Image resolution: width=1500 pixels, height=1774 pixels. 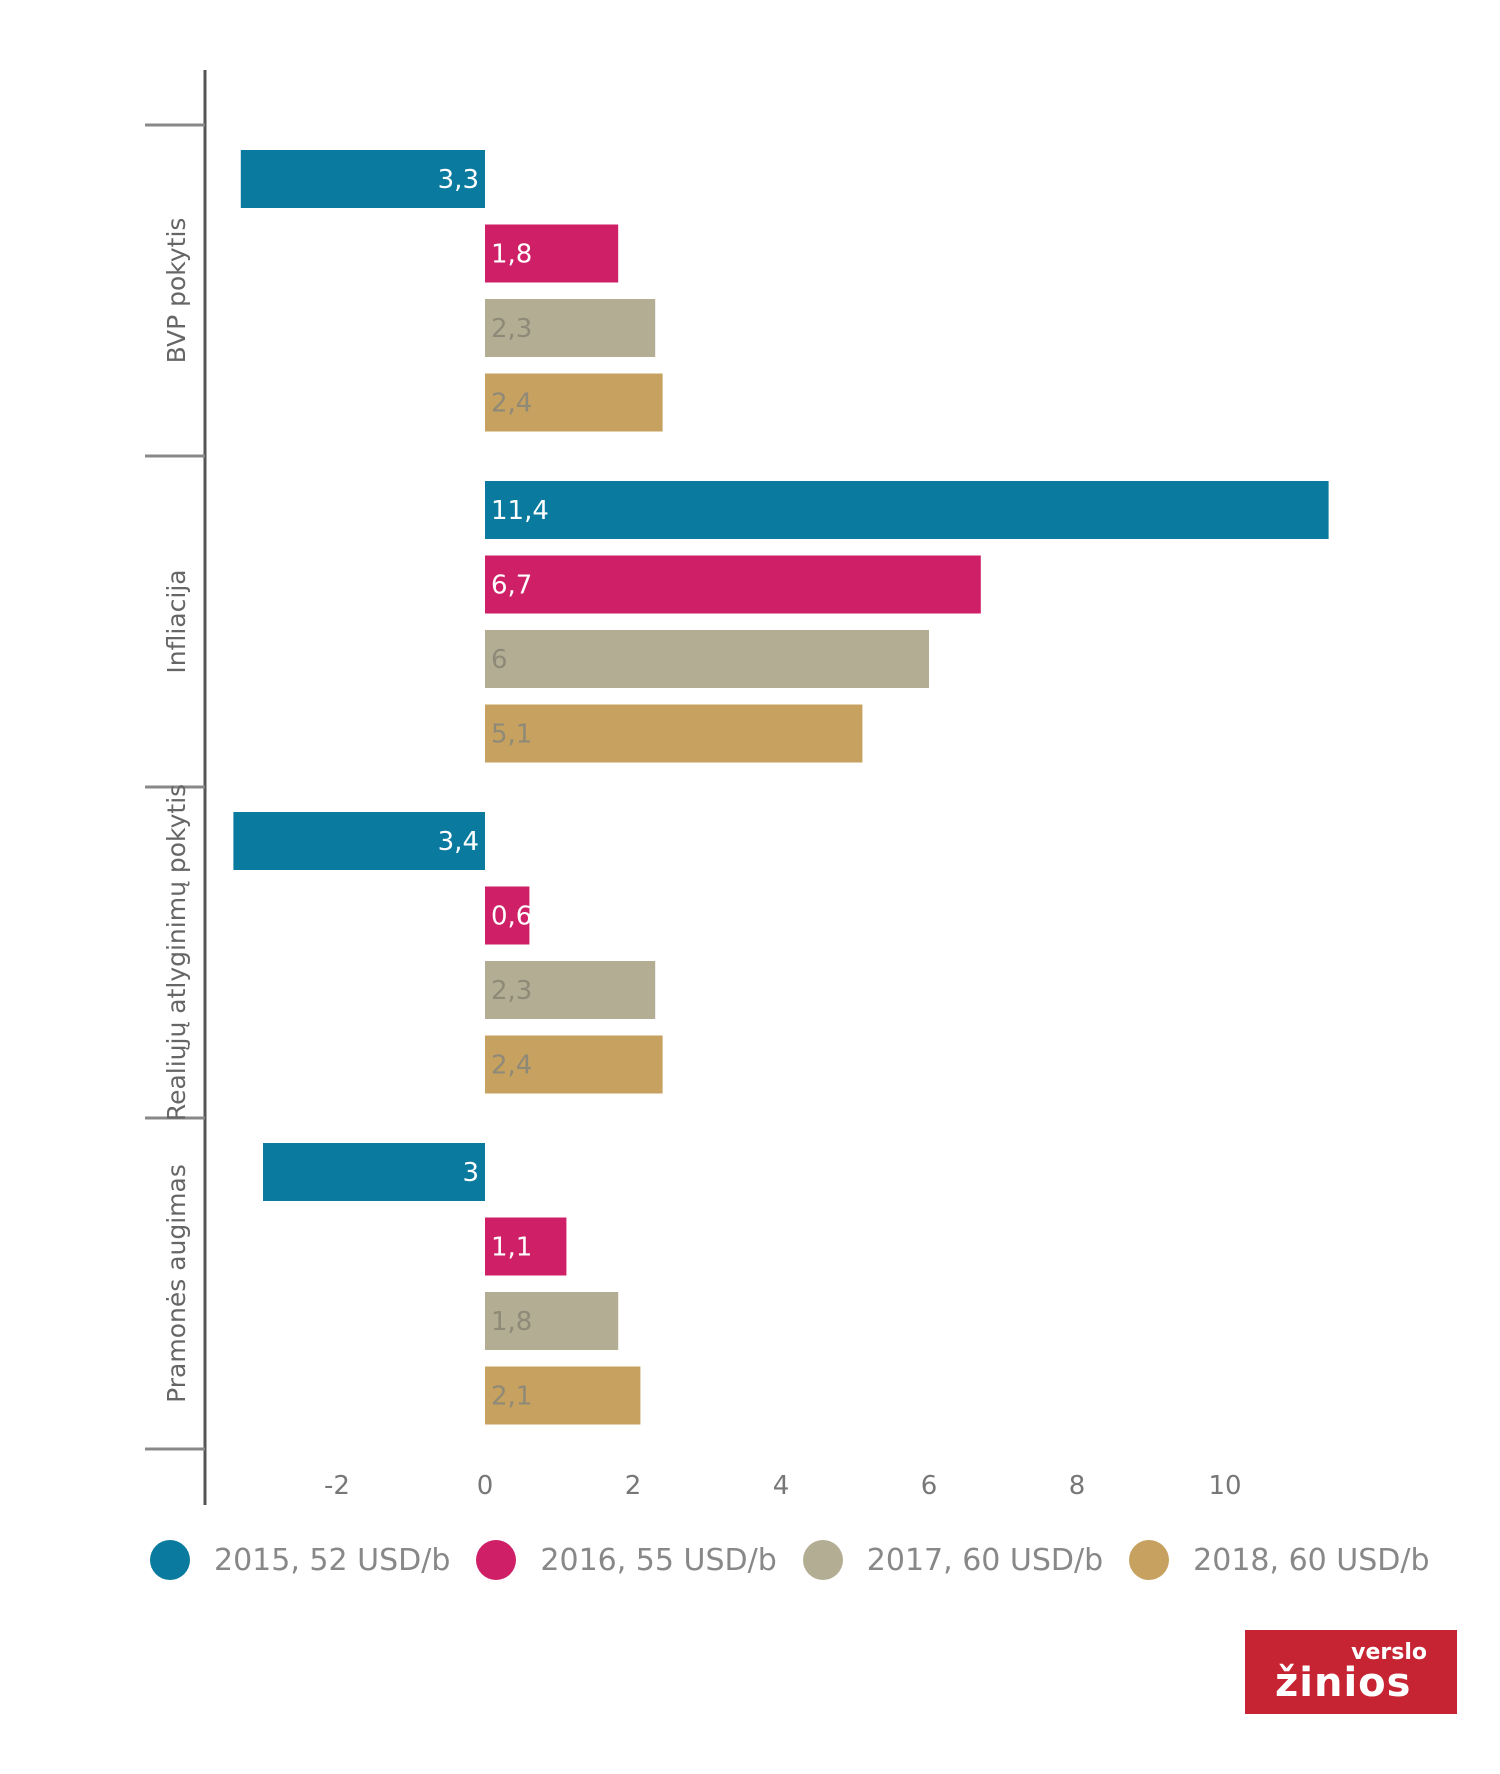 What do you see at coordinates (499, 660) in the screenshot?
I see `bar-value-label: 6` at bounding box center [499, 660].